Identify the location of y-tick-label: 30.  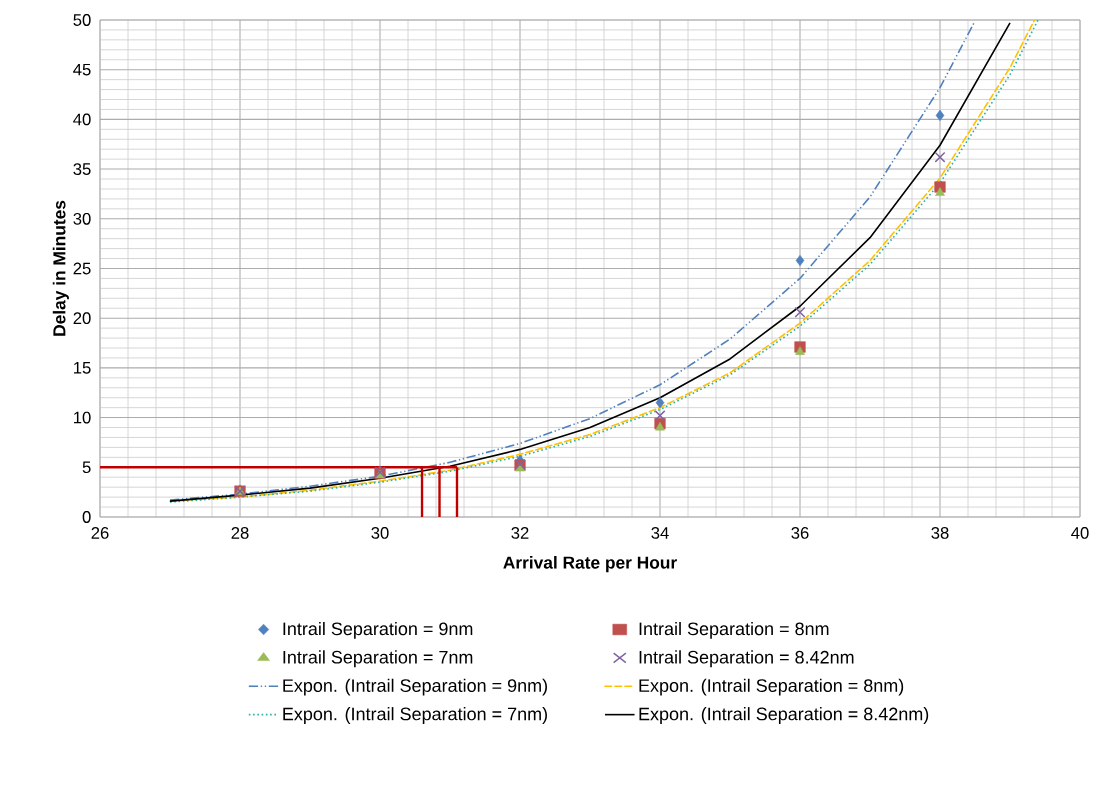
(82, 218).